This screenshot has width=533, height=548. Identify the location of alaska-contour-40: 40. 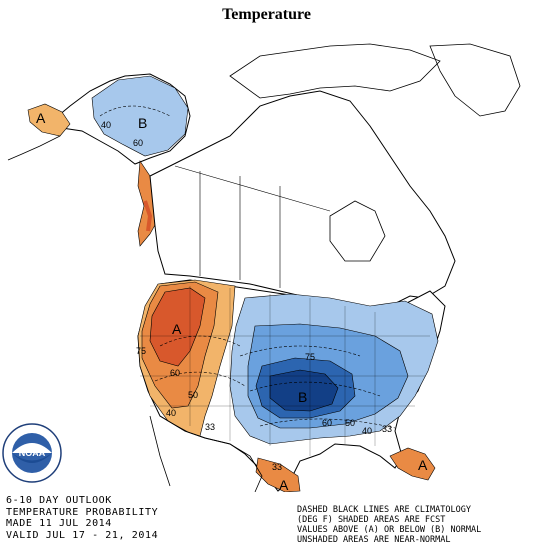
(106, 125).